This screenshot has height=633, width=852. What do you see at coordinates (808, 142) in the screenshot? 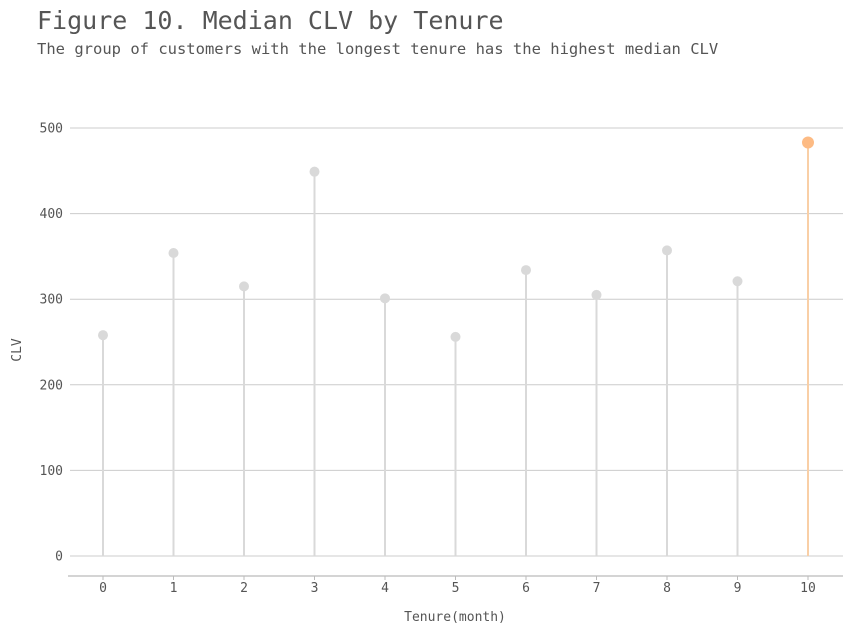
I see `highlight-point` at bounding box center [808, 142].